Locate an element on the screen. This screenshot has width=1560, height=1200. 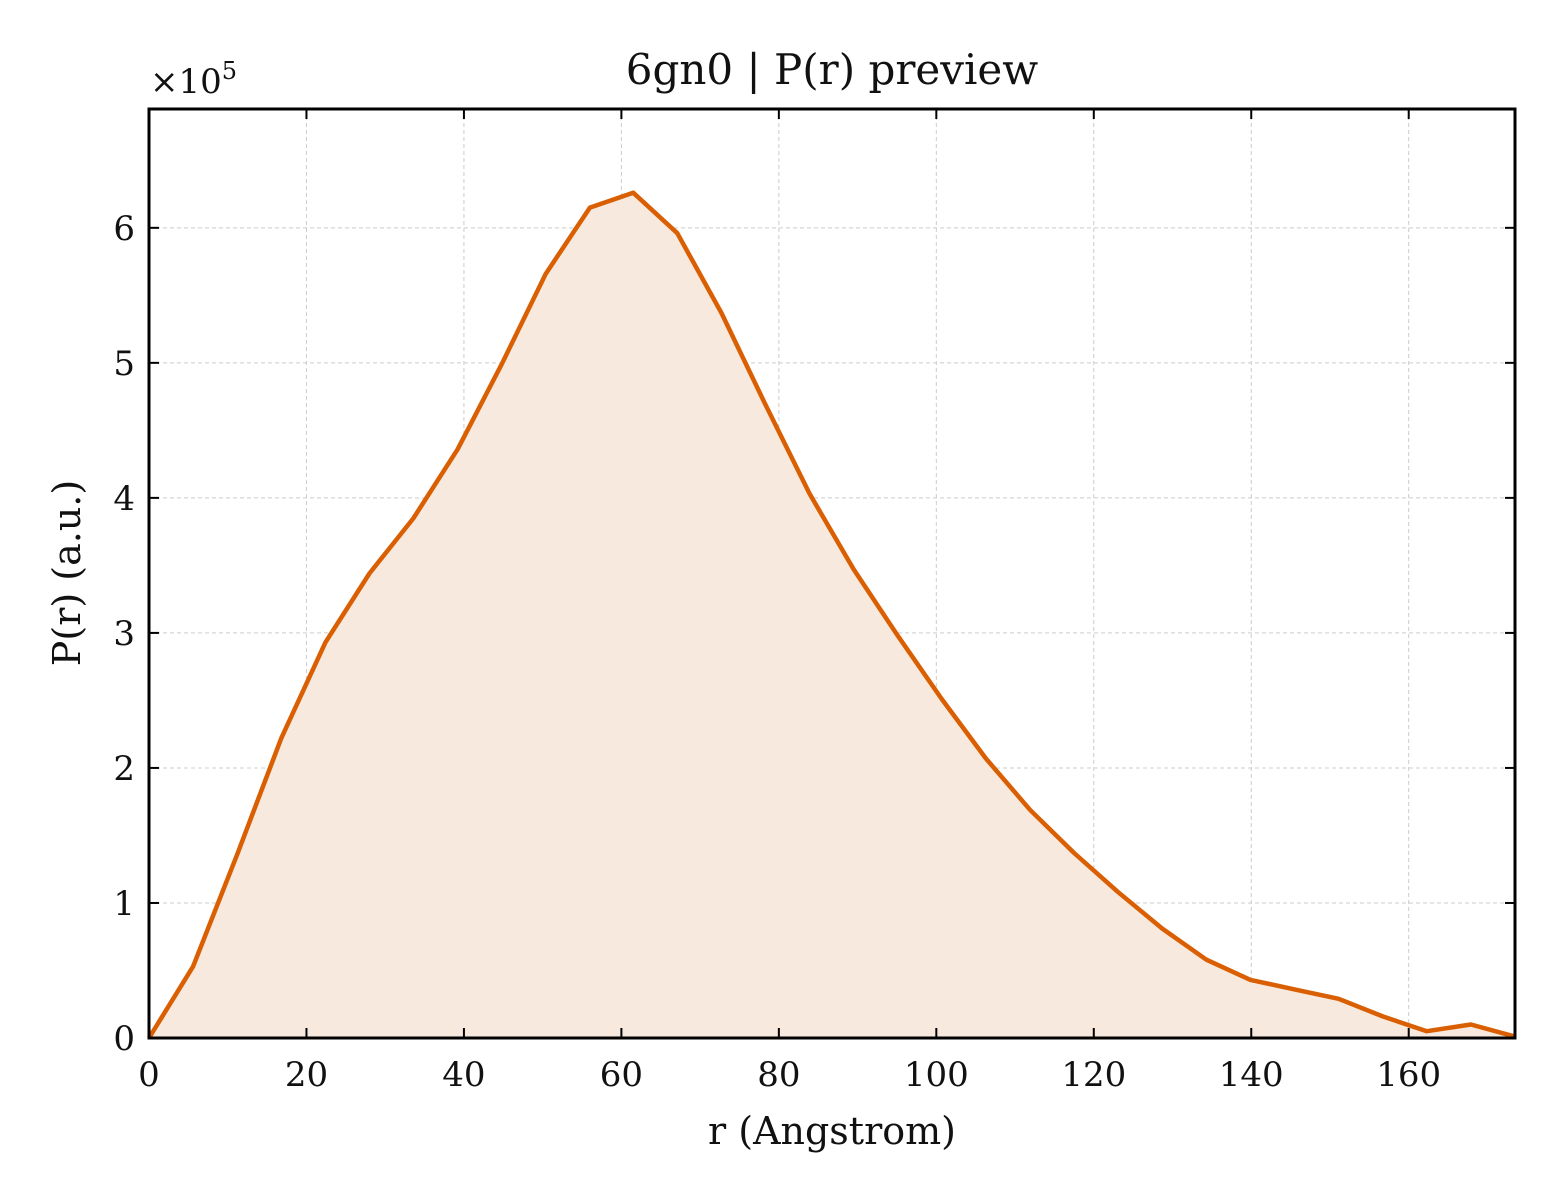
y-axis-label: P(r) (a.u.) is located at coordinates (67, 573).